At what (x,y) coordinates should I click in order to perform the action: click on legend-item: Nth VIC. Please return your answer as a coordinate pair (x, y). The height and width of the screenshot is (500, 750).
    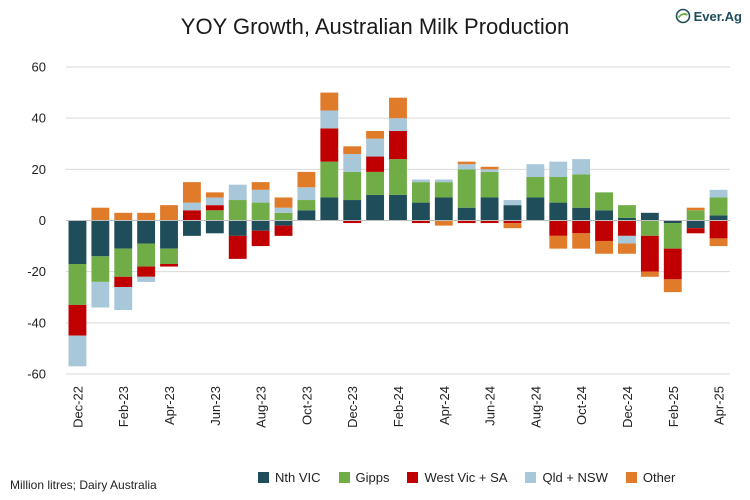
    Looking at the image, I should click on (289, 477).